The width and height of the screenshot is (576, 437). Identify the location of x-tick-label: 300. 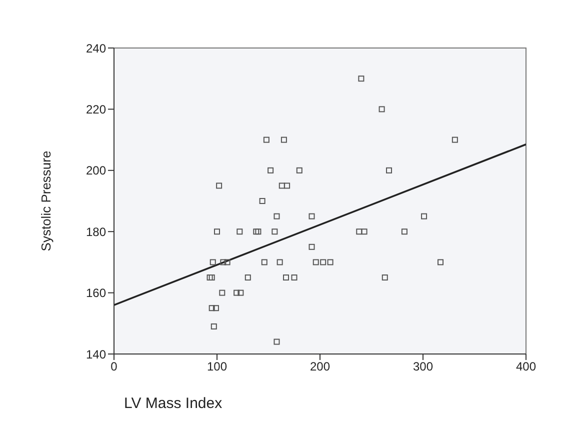
(423, 367).